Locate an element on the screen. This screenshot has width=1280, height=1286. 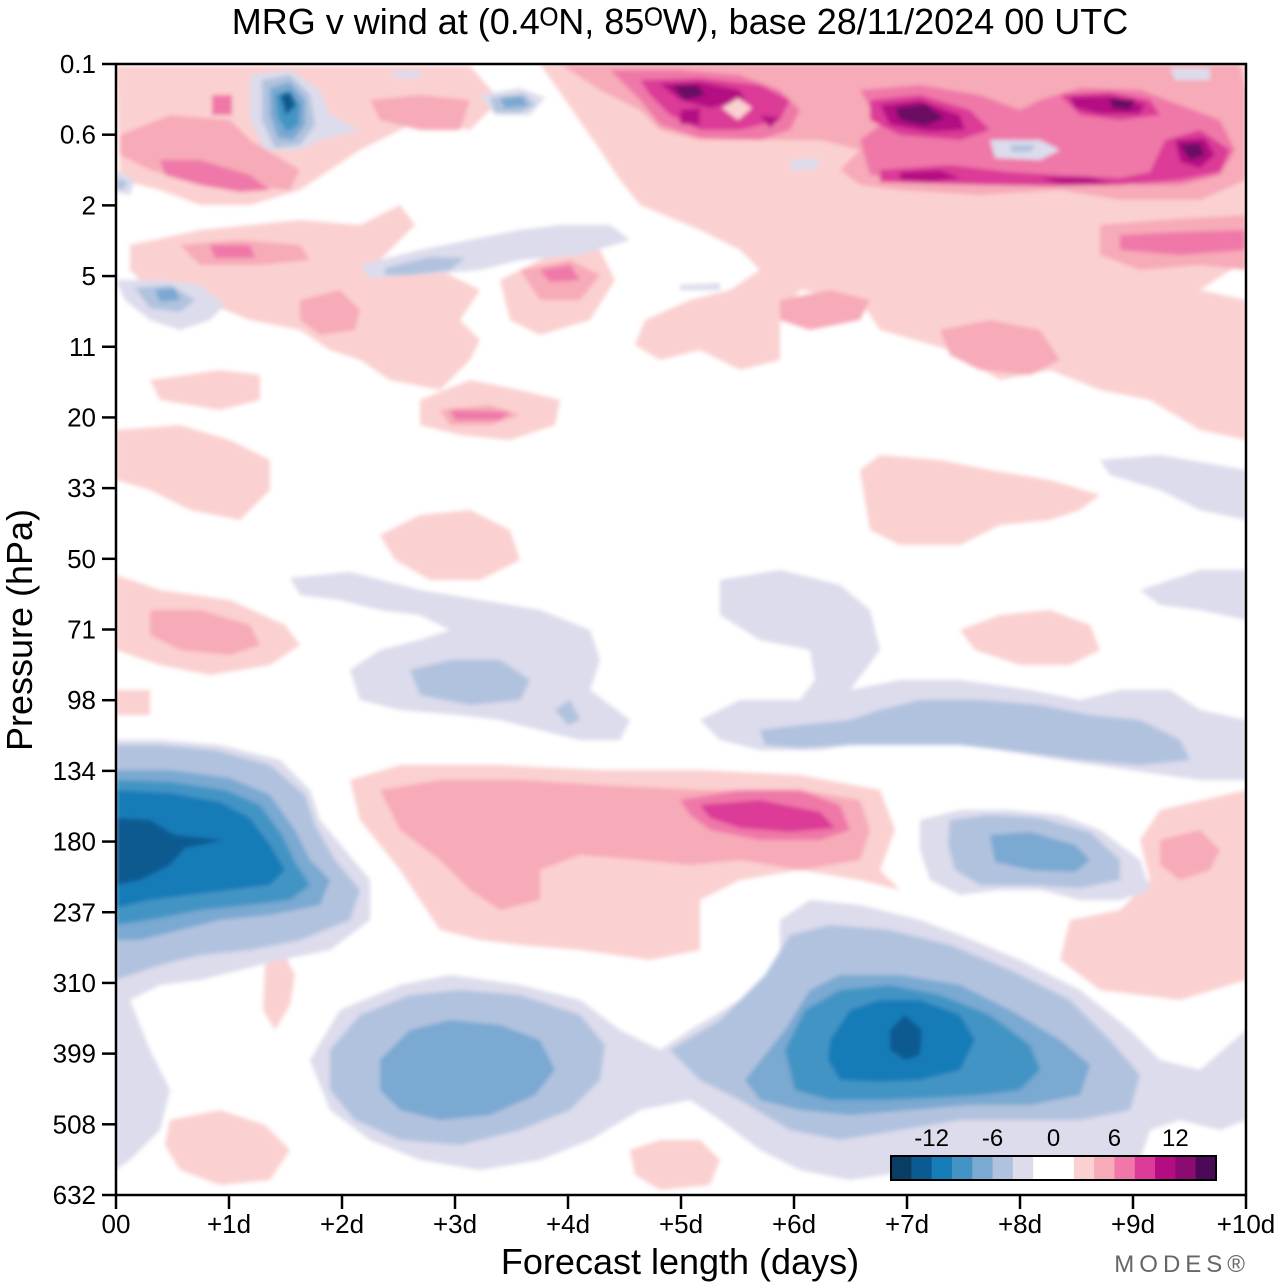
x-tick-label: 00 is located at coordinates (116, 1224).